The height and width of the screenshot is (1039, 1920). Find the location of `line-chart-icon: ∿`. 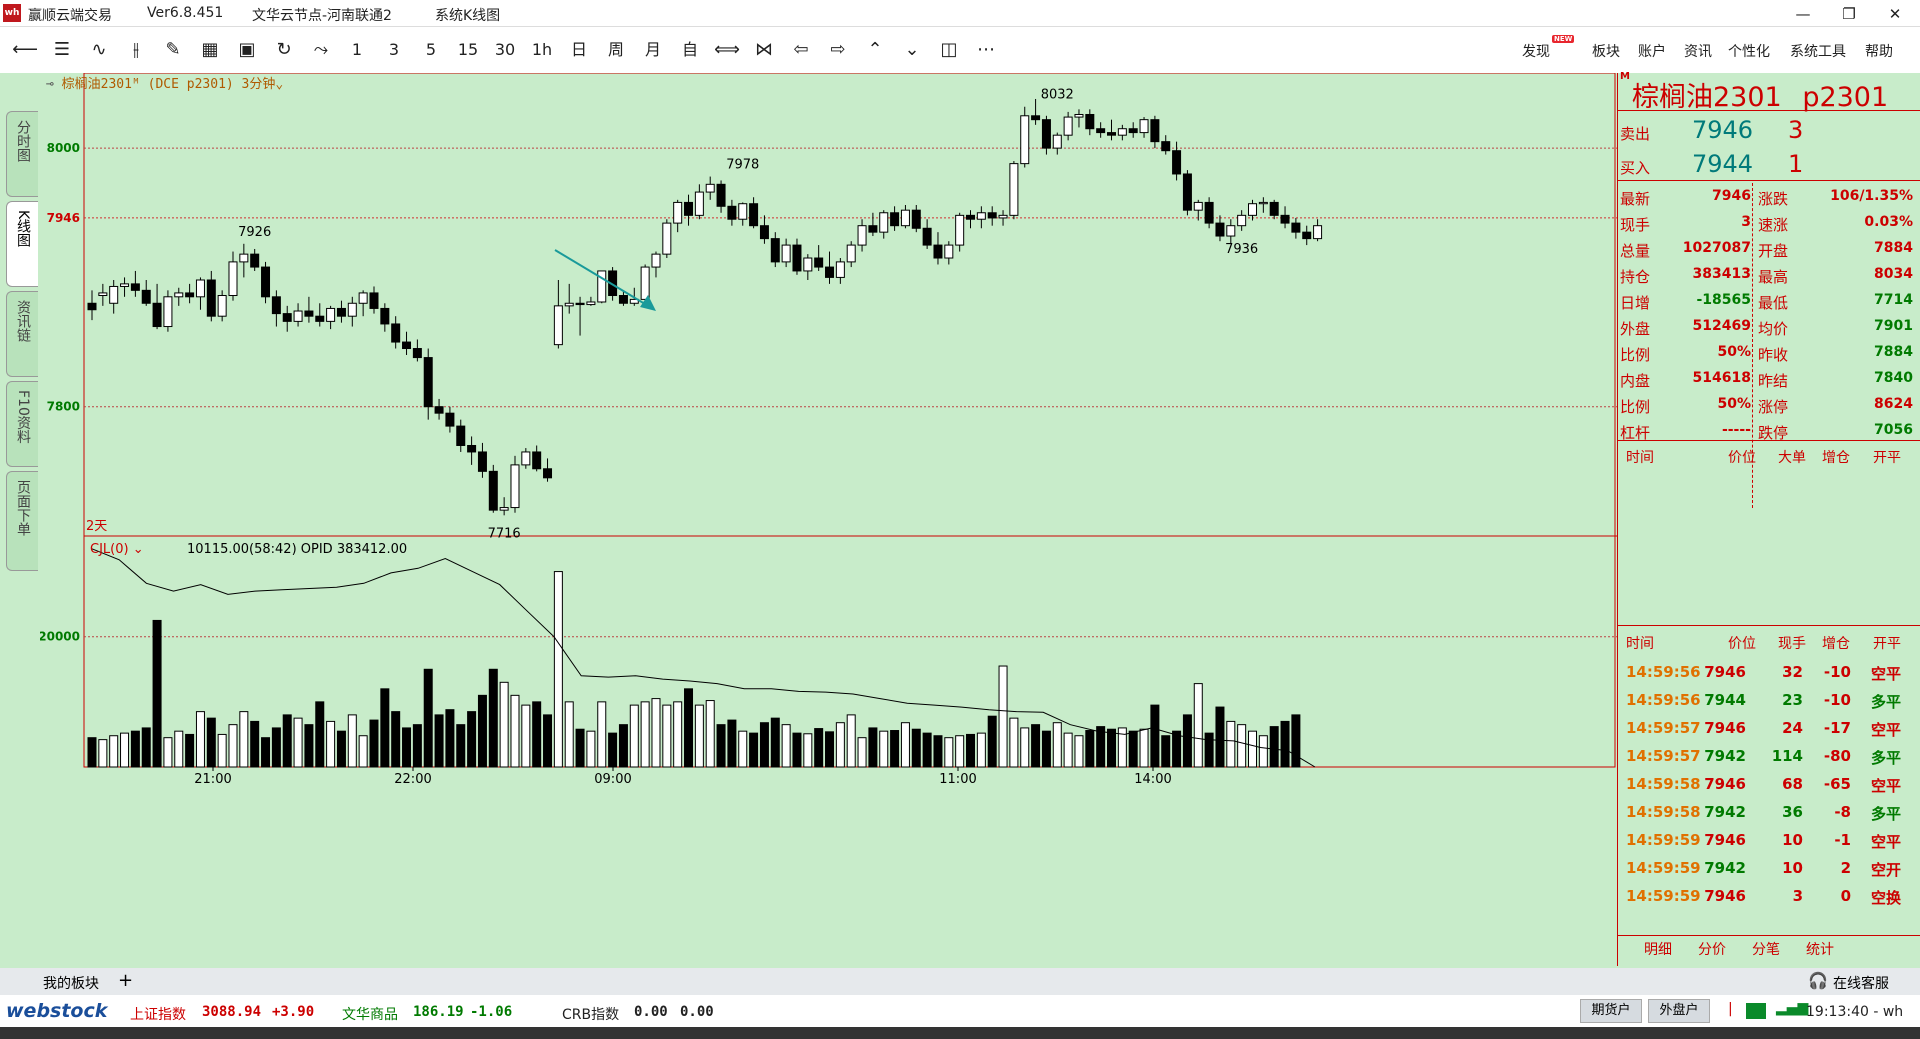

line-chart-icon: ∿ is located at coordinates (99, 49).